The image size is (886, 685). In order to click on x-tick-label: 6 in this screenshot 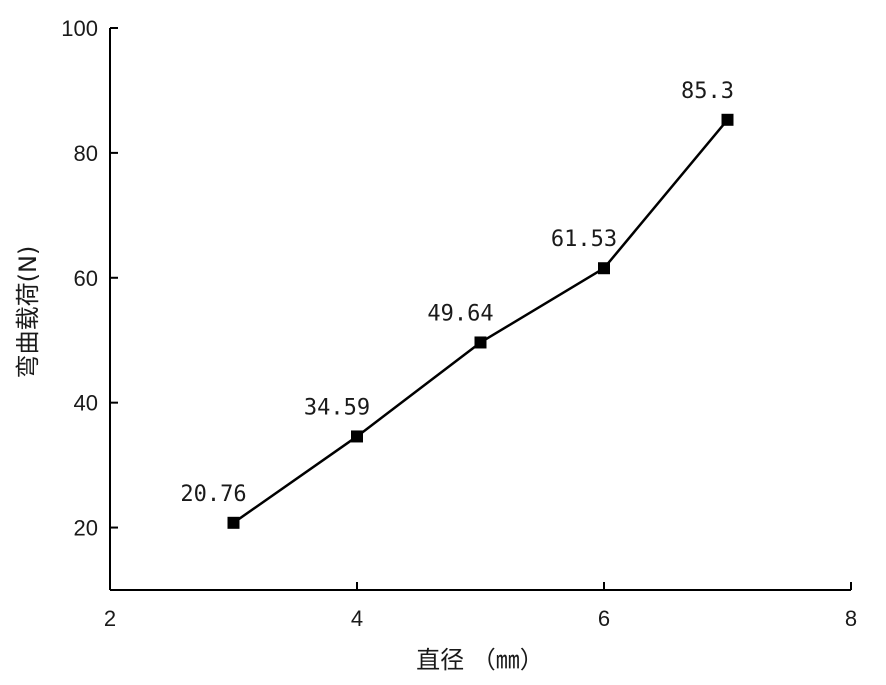, I will do `click(604, 618)`.